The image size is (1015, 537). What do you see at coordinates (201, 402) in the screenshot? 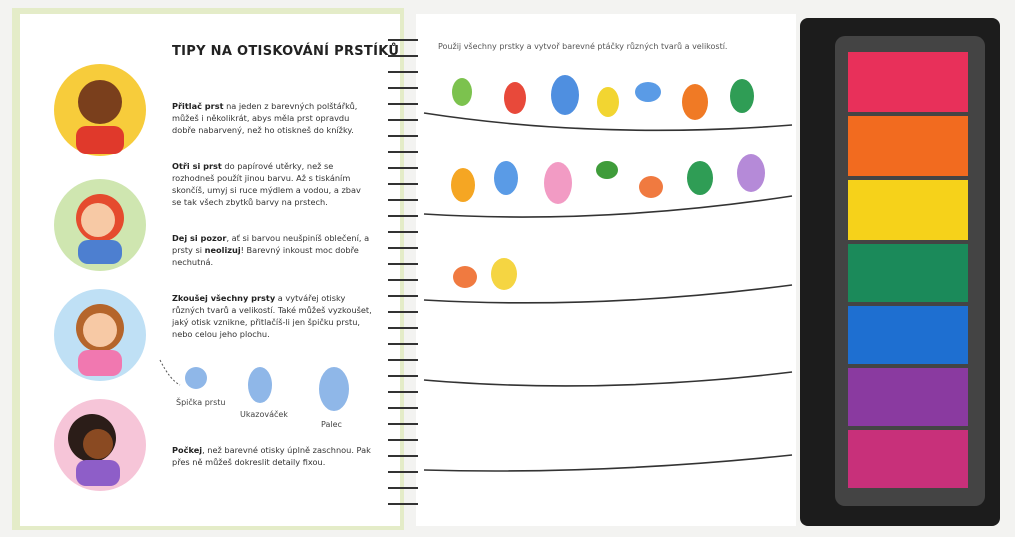
I see `print-label: Špička prstu` at bounding box center [201, 402].